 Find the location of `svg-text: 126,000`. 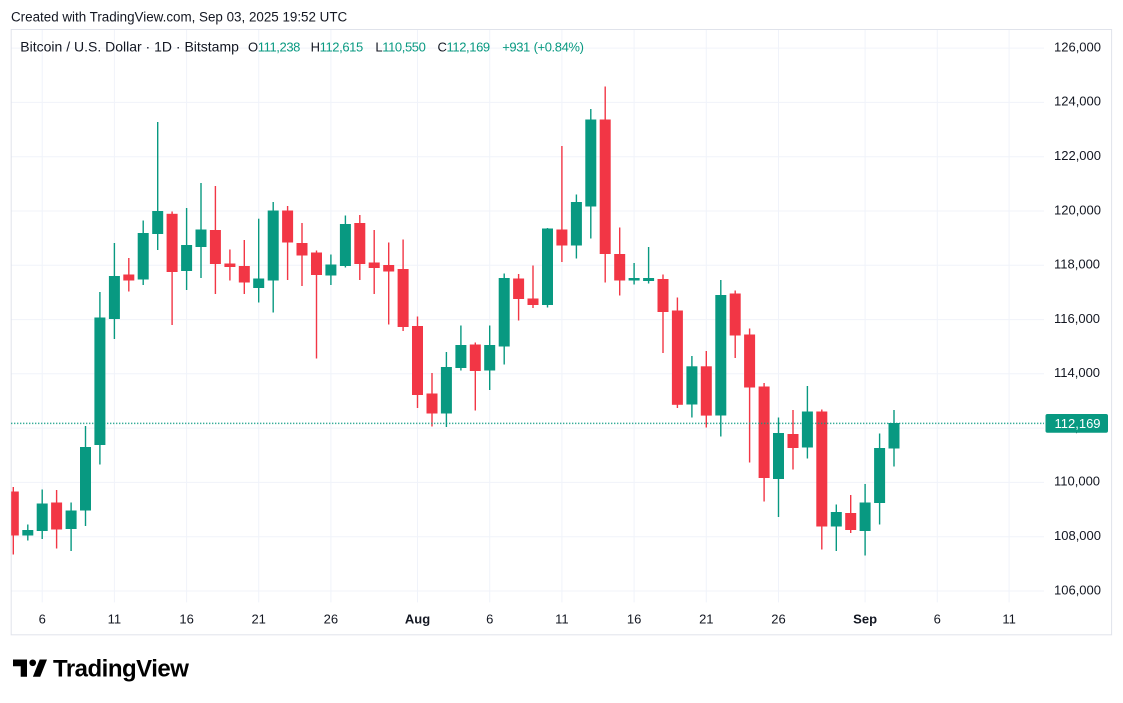

svg-text: 126,000 is located at coordinates (1077, 46).